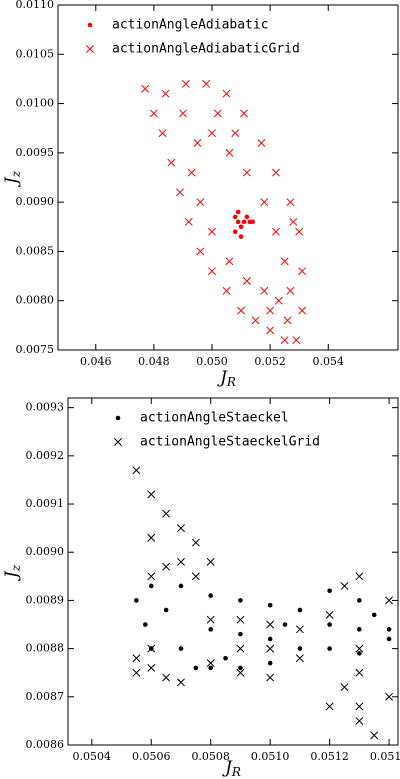 The image size is (400, 779). What do you see at coordinates (35, 201) in the screenshot?
I see `y-tick-label: 0.0090` at bounding box center [35, 201].